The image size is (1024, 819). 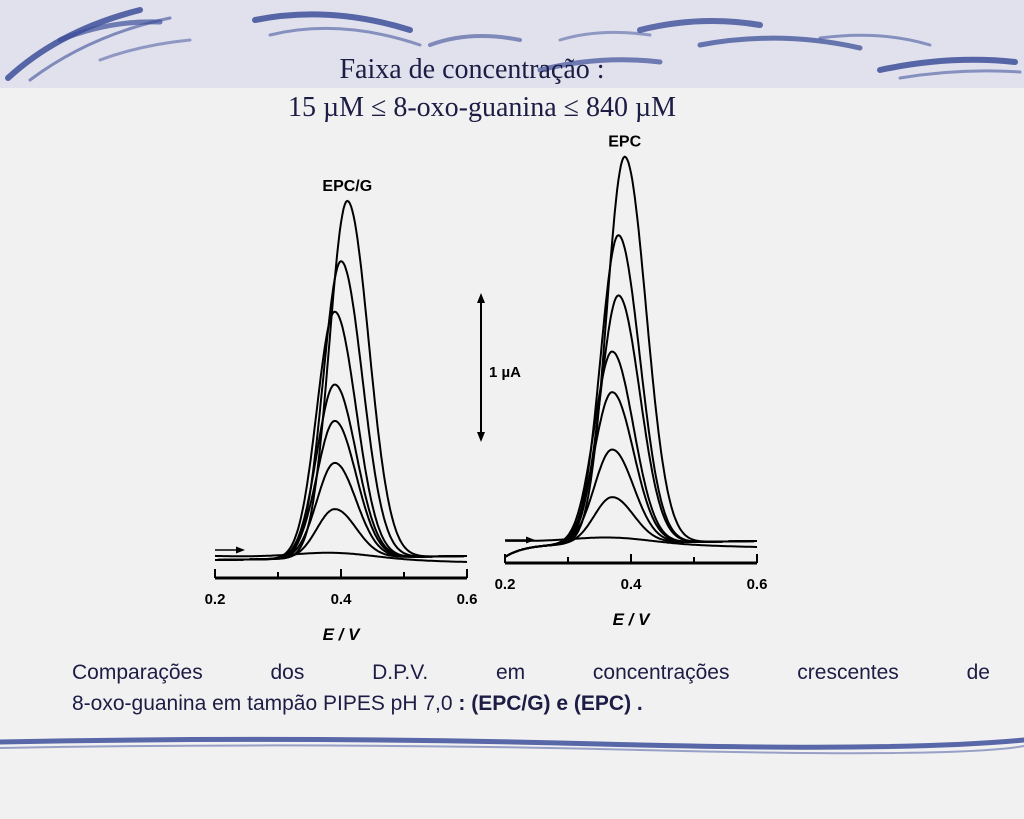 I want to click on caption-word: dos, so click(x=287, y=672).